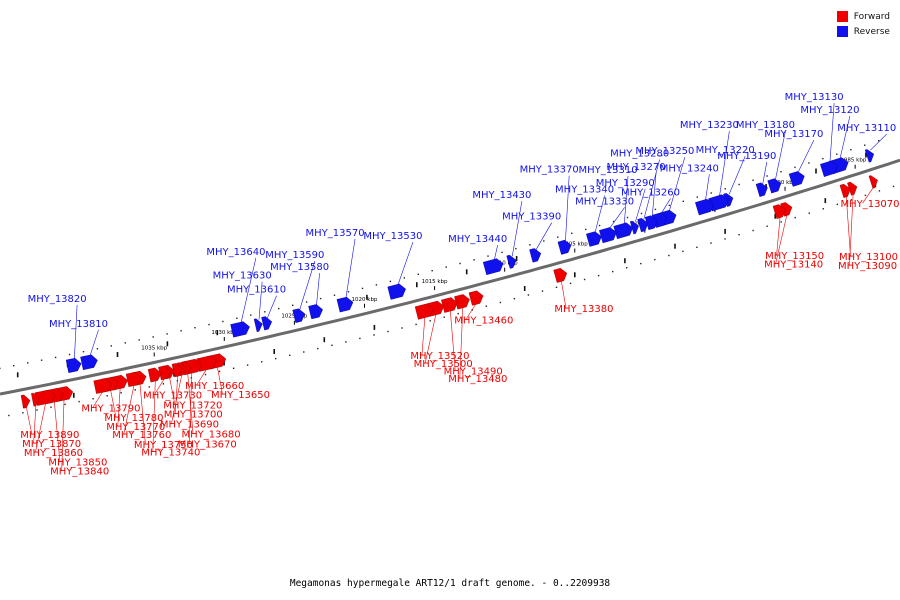 The height and width of the screenshot is (600, 900). Describe the element at coordinates (214, 386) in the screenshot. I see `gene-label-forward: MHY_13660` at that location.